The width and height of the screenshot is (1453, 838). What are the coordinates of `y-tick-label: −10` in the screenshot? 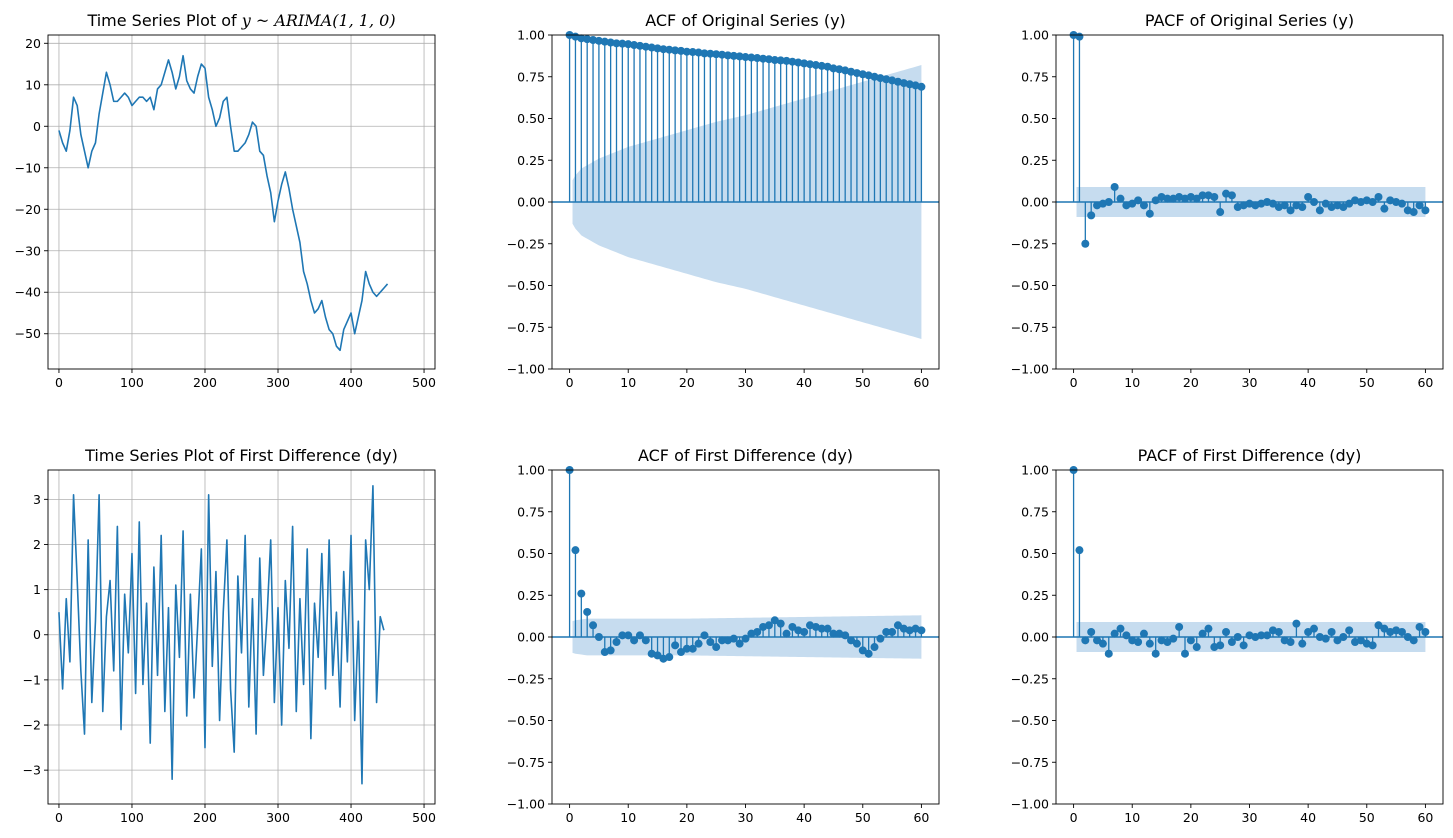 It's located at (28, 167).